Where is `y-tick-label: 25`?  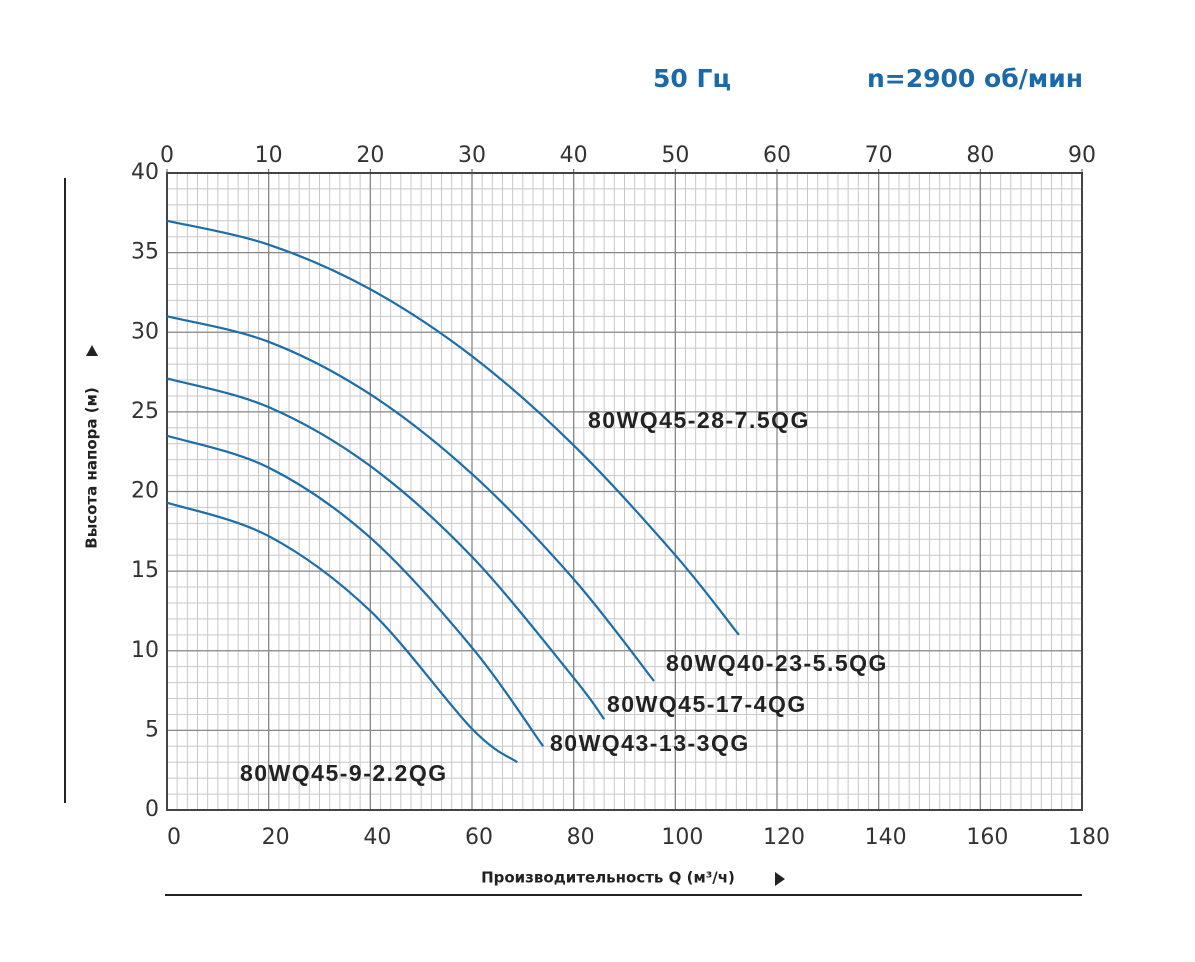
y-tick-label: 25 is located at coordinates (145, 411).